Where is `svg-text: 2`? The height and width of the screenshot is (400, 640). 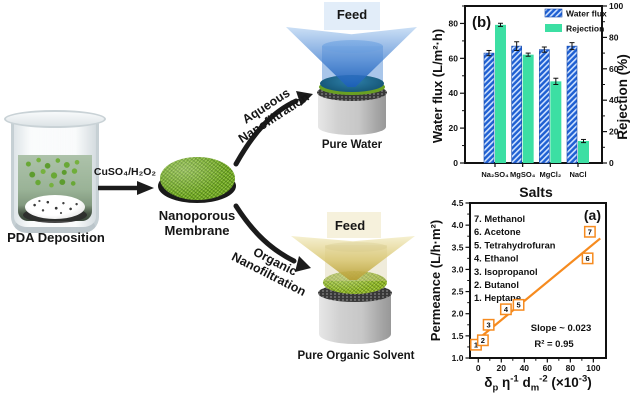 svg-text: 2 is located at coordinates (483, 340).